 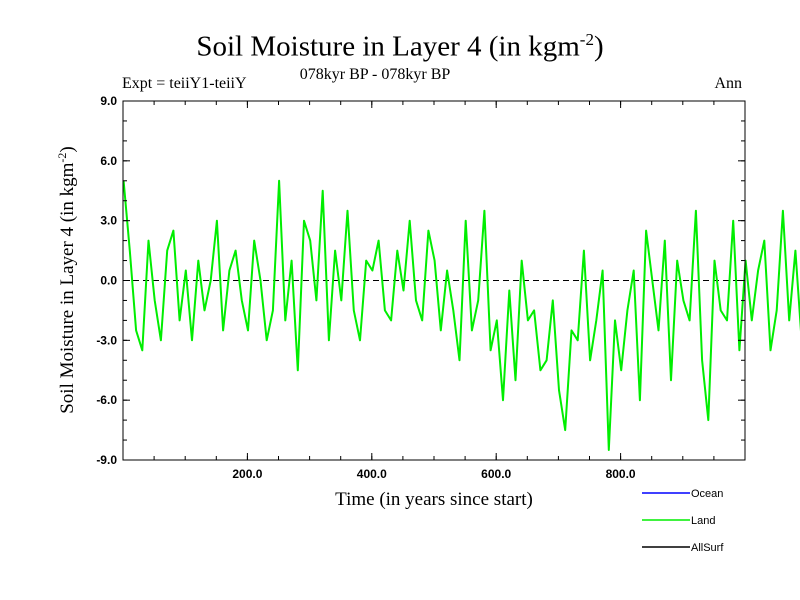 What do you see at coordinates (108, 221) in the screenshot?
I see `y-tick-label: 3.0` at bounding box center [108, 221].